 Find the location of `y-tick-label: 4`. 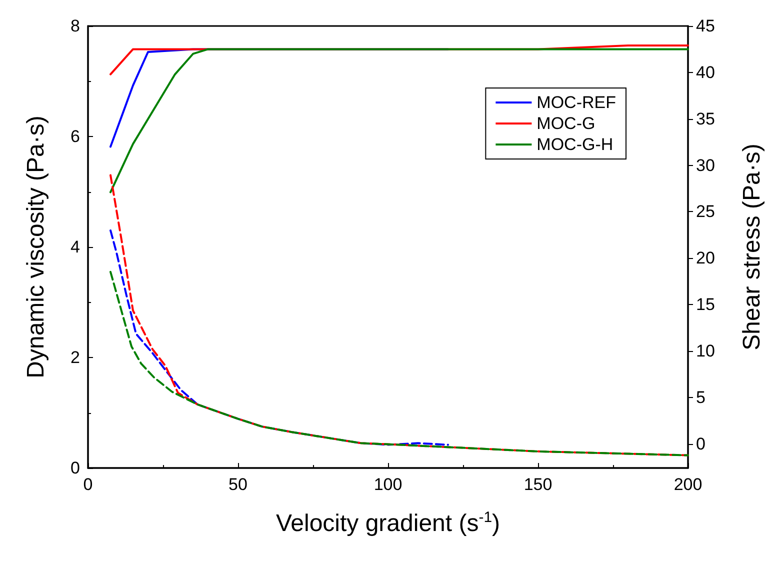

y-tick-label: 4 is located at coordinates (75, 247).